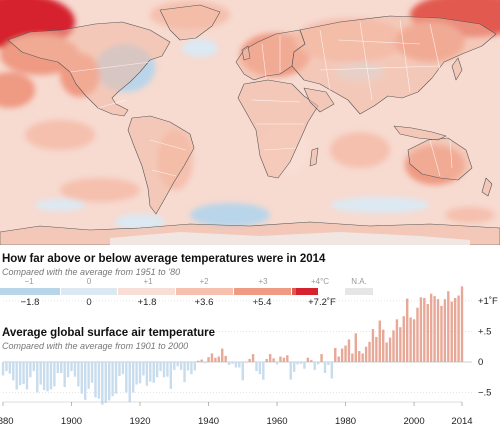 The height and width of the screenshot is (433, 500). What do you see at coordinates (246, 53) in the screenshot?
I see `uk` at bounding box center [246, 53].